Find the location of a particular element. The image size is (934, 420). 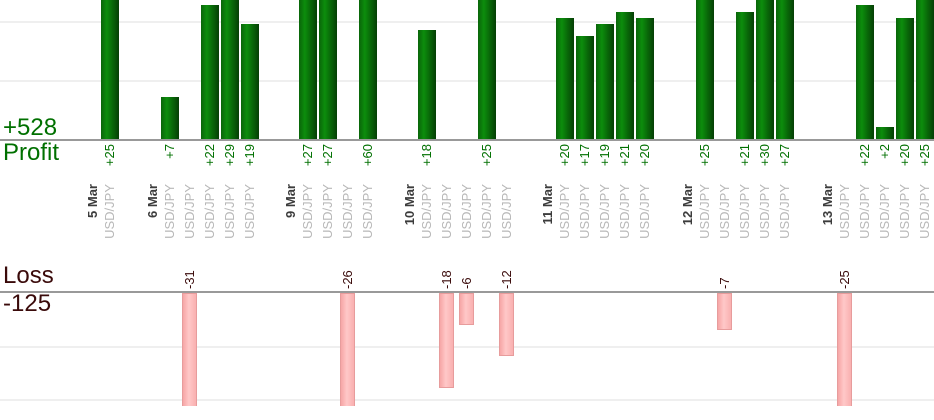

date-label: 6 Mar is located at coordinates (152, 201).